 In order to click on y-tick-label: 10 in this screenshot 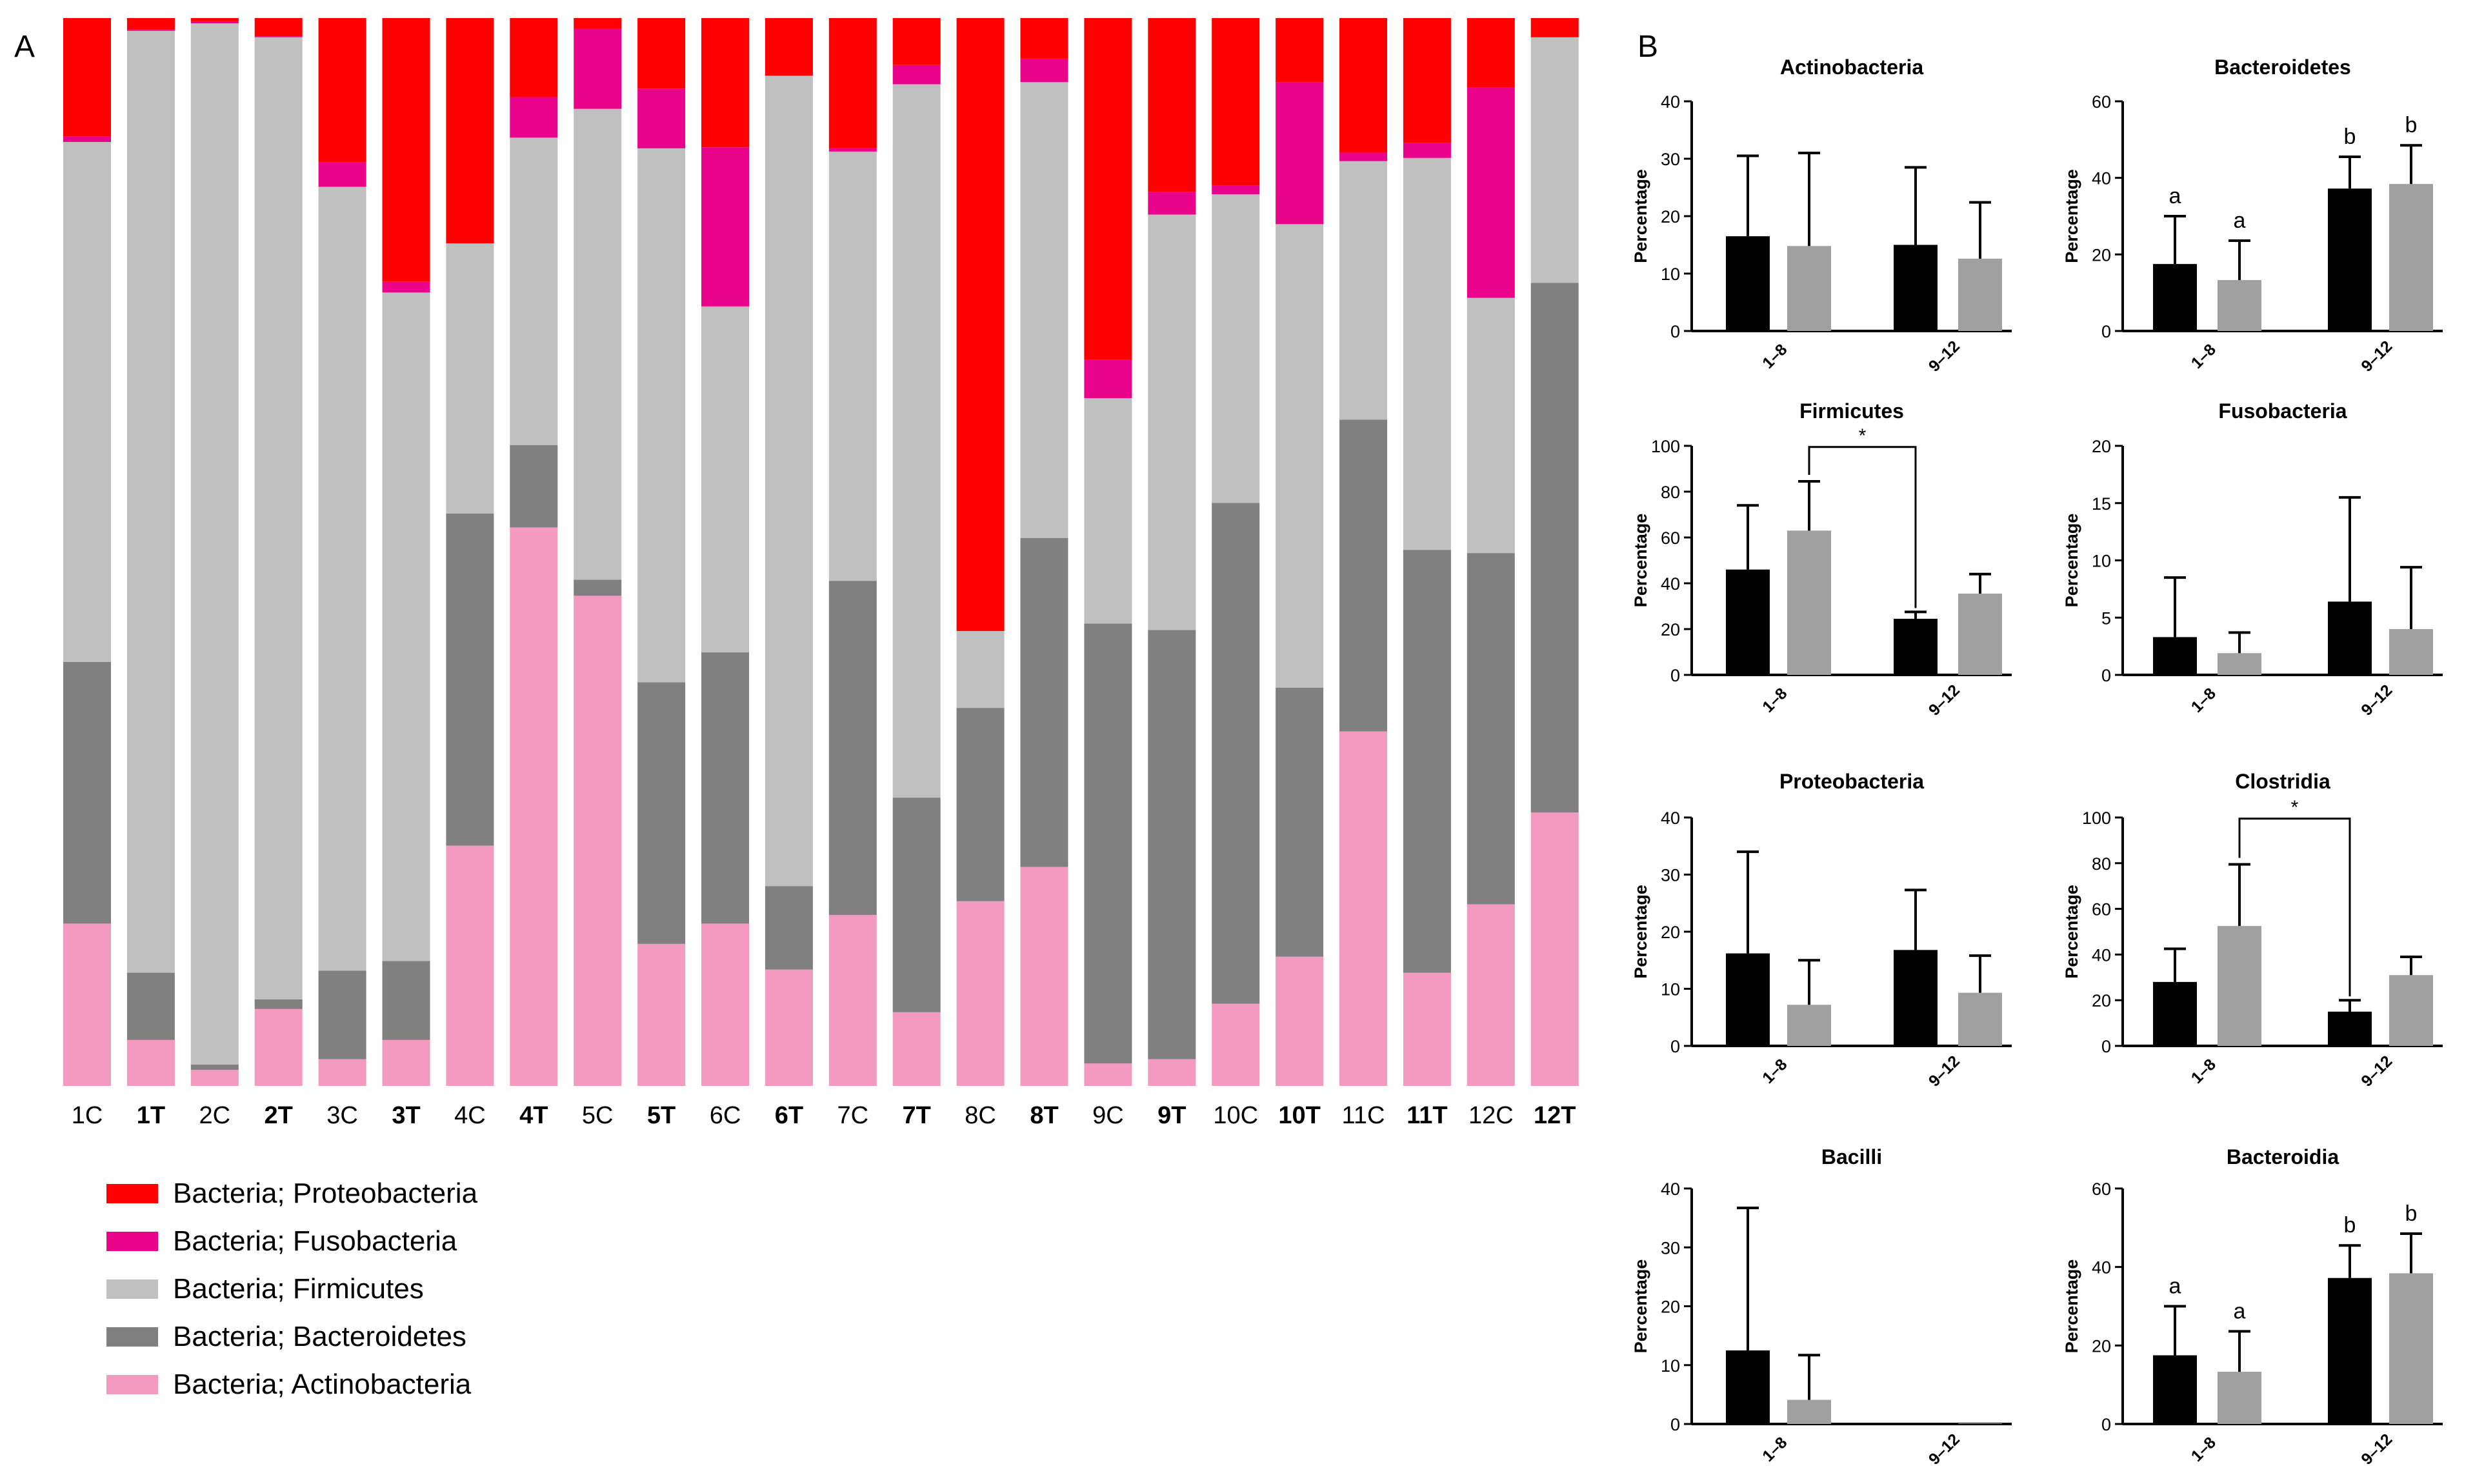, I will do `click(1670, 989)`.